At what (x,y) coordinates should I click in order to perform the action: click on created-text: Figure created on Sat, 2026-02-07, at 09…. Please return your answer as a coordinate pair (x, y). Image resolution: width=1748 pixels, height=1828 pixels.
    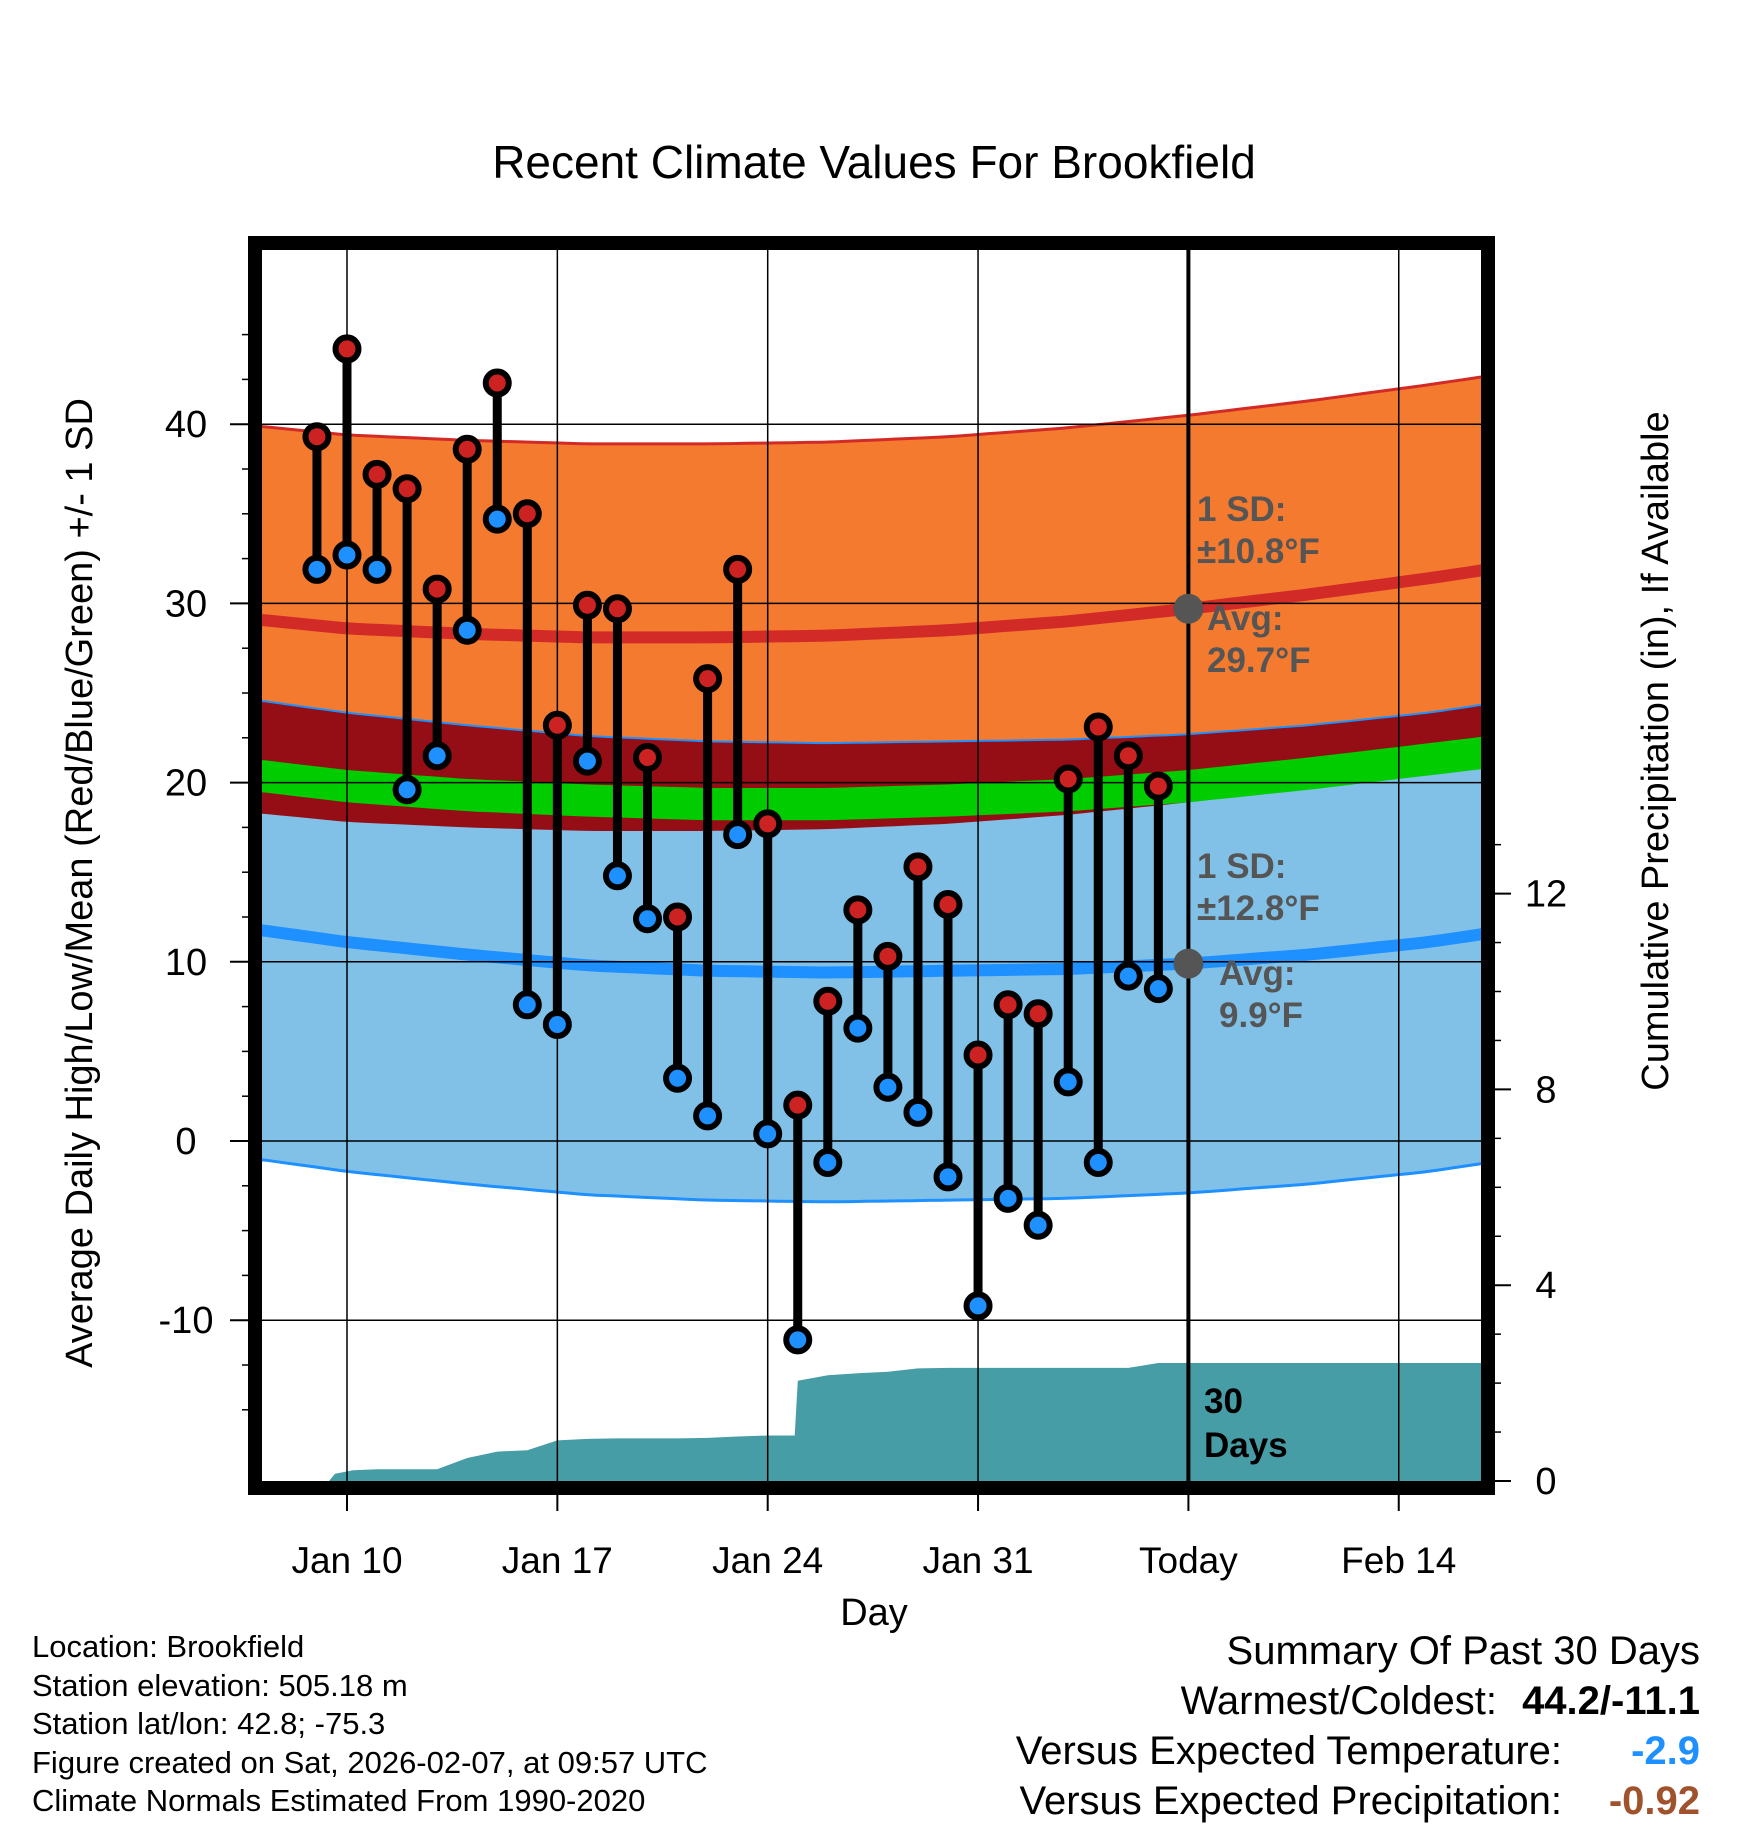
    Looking at the image, I should click on (370, 1762).